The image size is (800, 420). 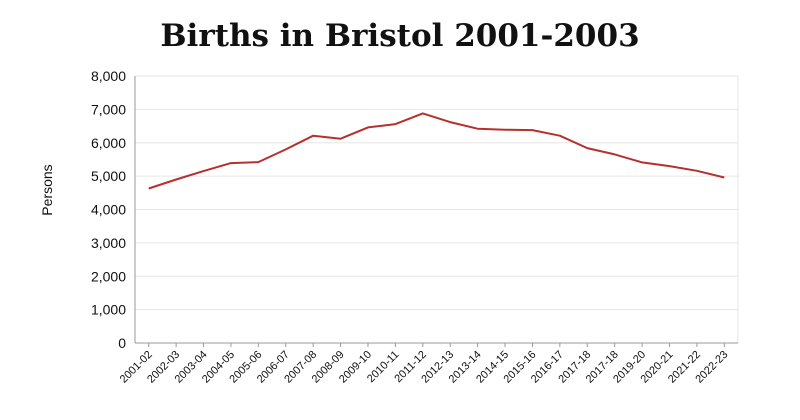 What do you see at coordinates (47, 189) in the screenshot?
I see `y-axis-label: Persons` at bounding box center [47, 189].